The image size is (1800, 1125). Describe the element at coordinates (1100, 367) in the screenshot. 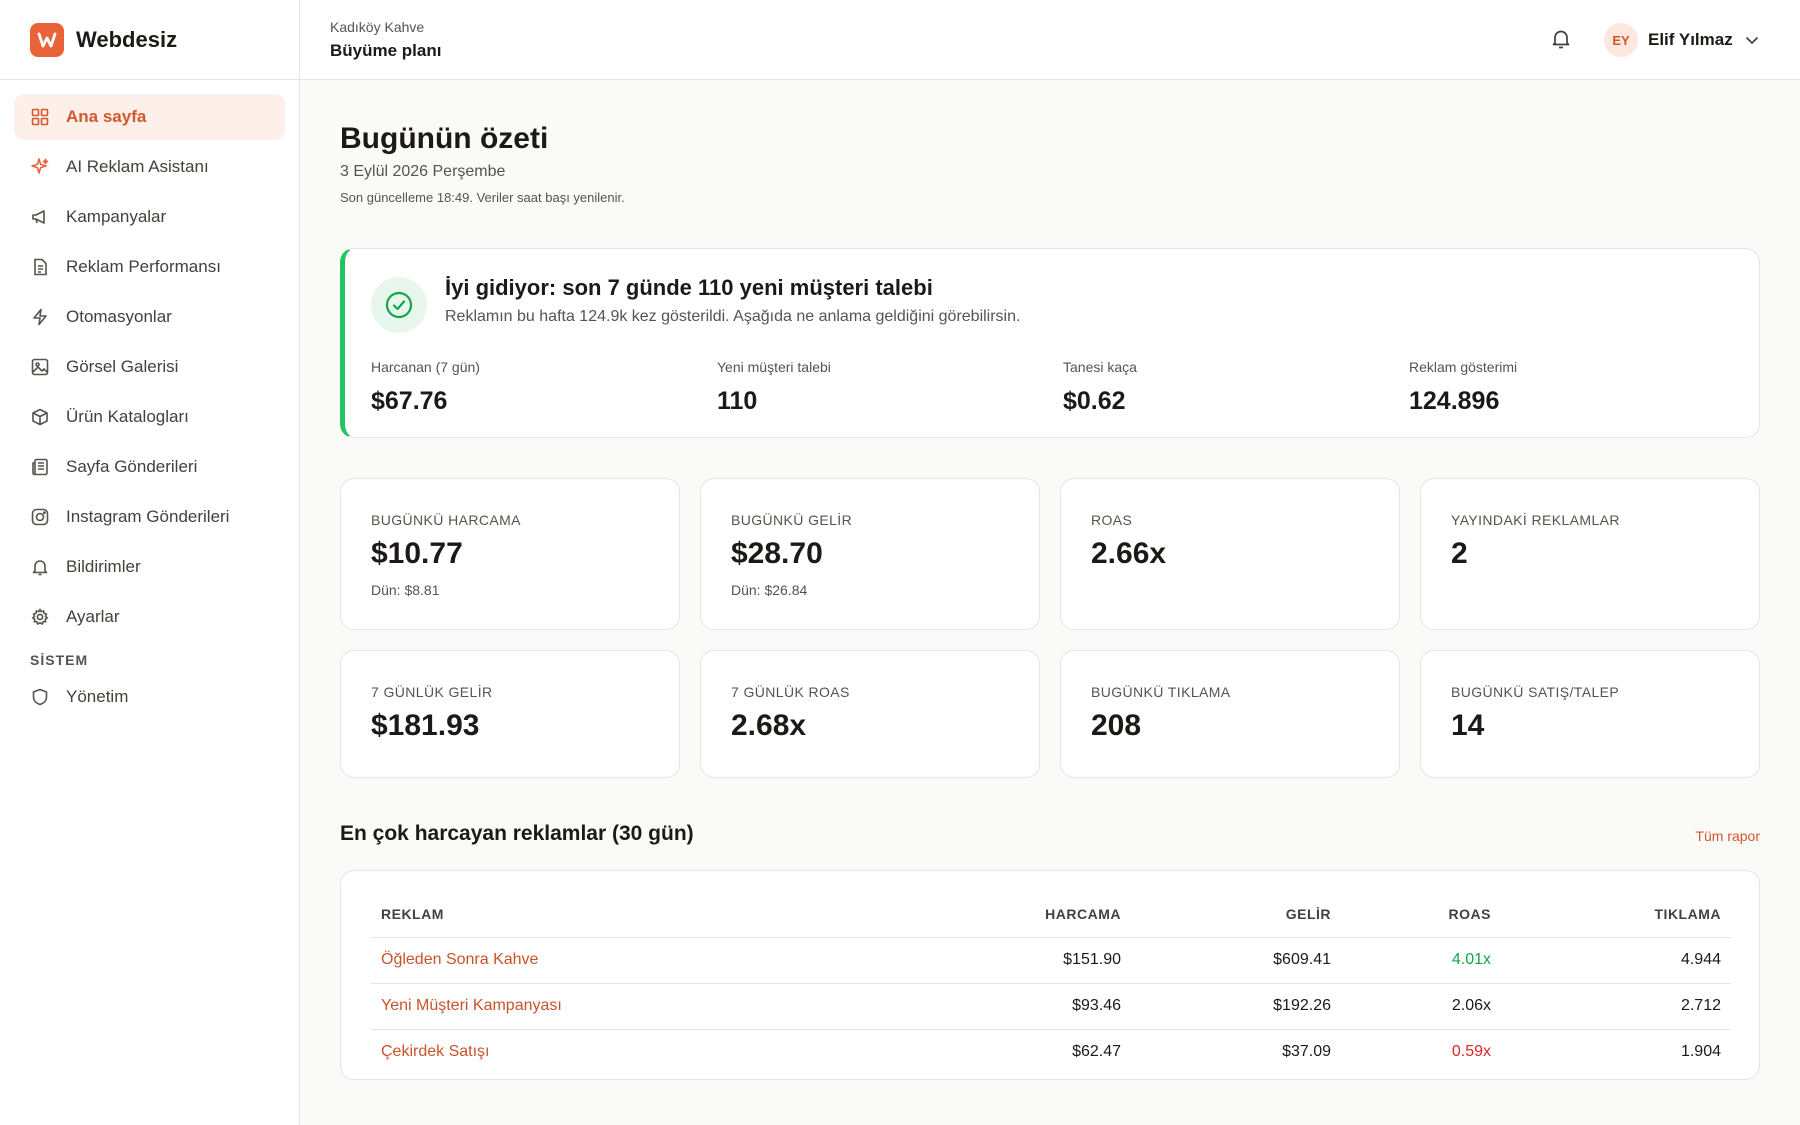

I see `hero-stat-label: Tanesi kaça` at that location.